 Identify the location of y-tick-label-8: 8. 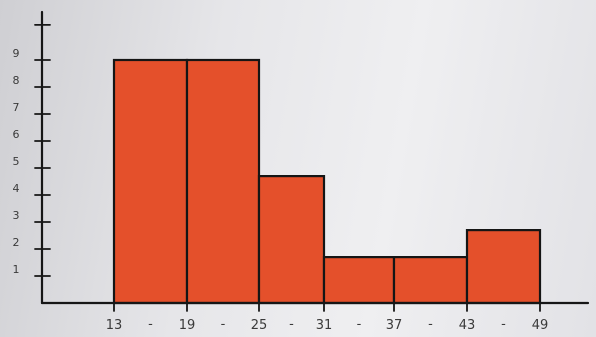
(16, 80).